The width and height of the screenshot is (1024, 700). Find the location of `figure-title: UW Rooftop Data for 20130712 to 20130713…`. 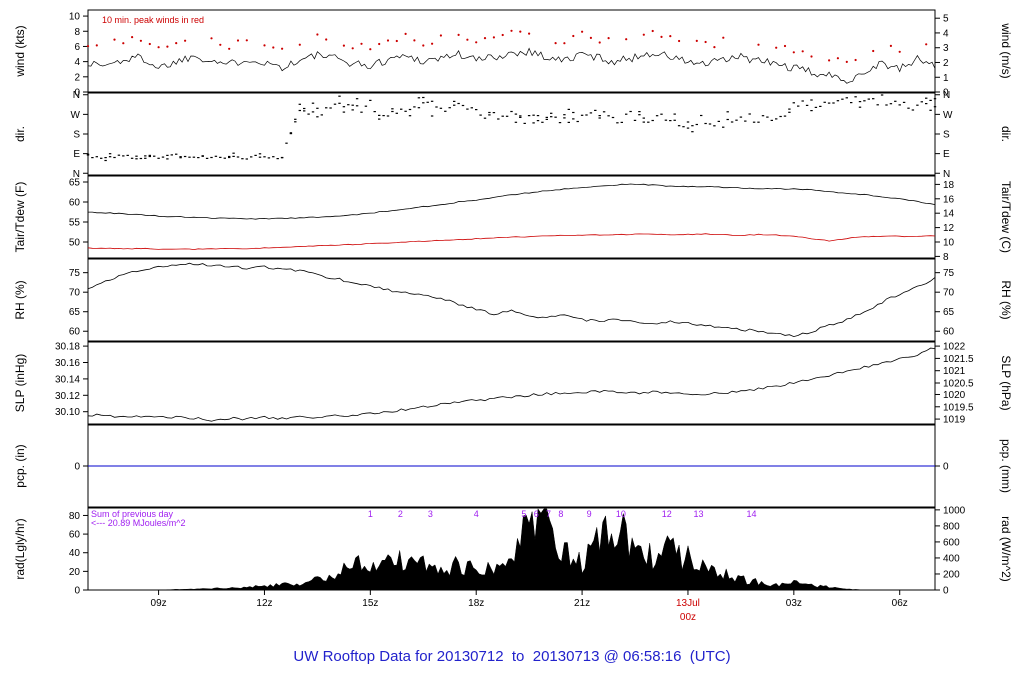

figure-title: UW Rooftop Data for 20130712 to 20130713… is located at coordinates (512, 656).